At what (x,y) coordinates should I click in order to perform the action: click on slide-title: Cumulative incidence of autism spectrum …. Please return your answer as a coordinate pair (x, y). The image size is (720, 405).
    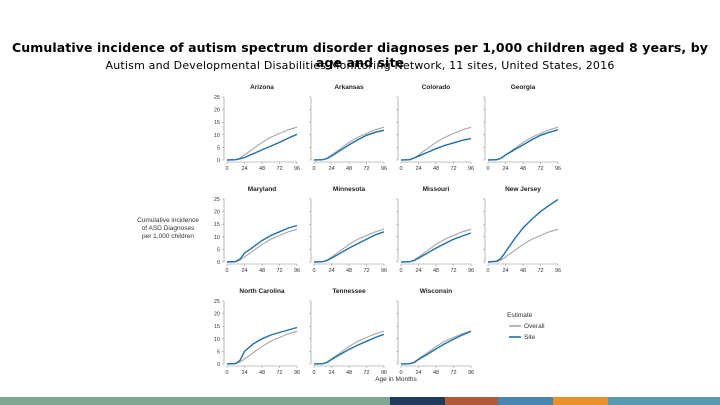
    Looking at the image, I should click on (360, 55).